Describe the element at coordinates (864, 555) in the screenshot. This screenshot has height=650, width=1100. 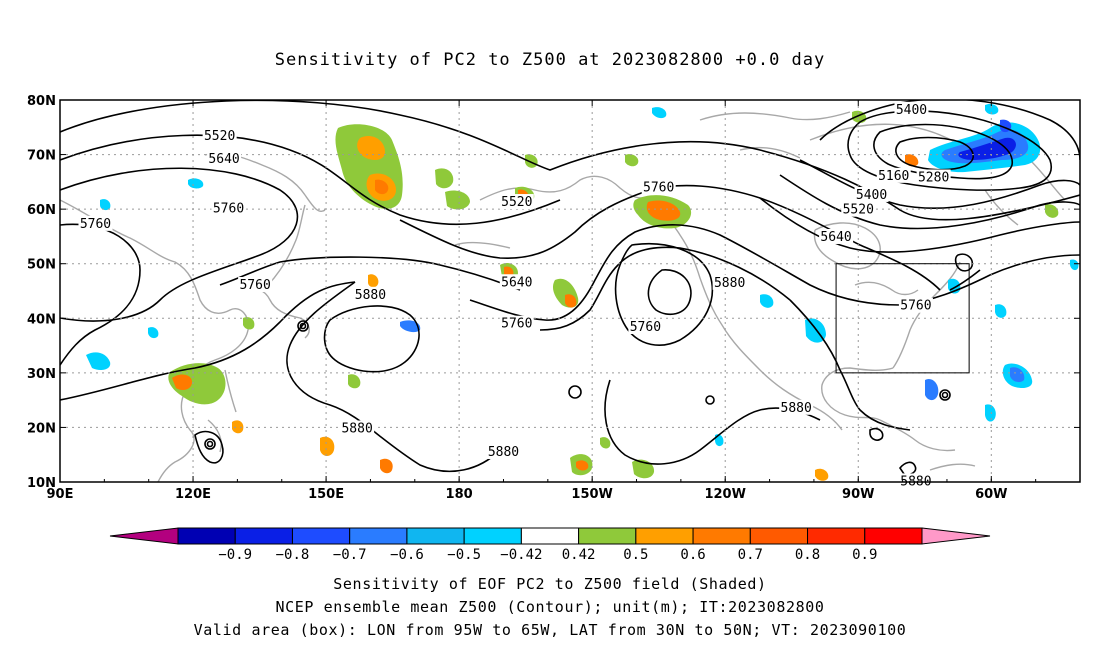
I see `colorbar-tick-label: 0.9` at that location.